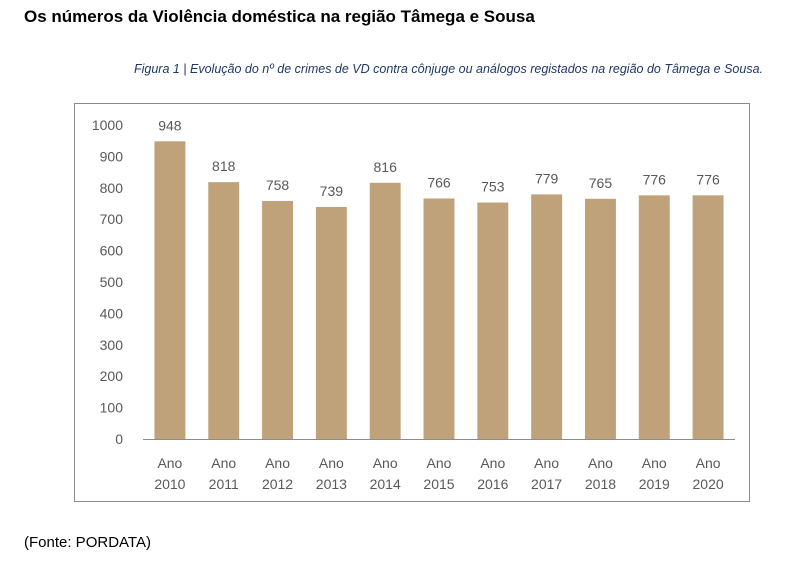 The width and height of the screenshot is (793, 561). I want to click on data-label-8: 765, so click(601, 183).